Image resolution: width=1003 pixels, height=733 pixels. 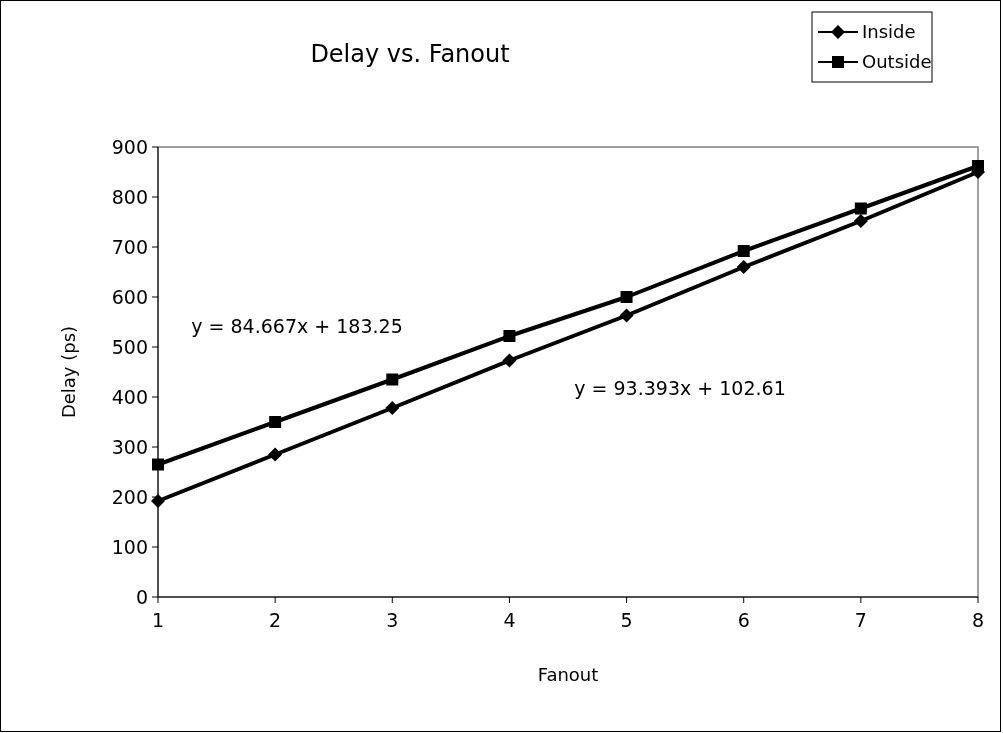 I want to click on x-tick-label: 2, so click(x=275, y=620).